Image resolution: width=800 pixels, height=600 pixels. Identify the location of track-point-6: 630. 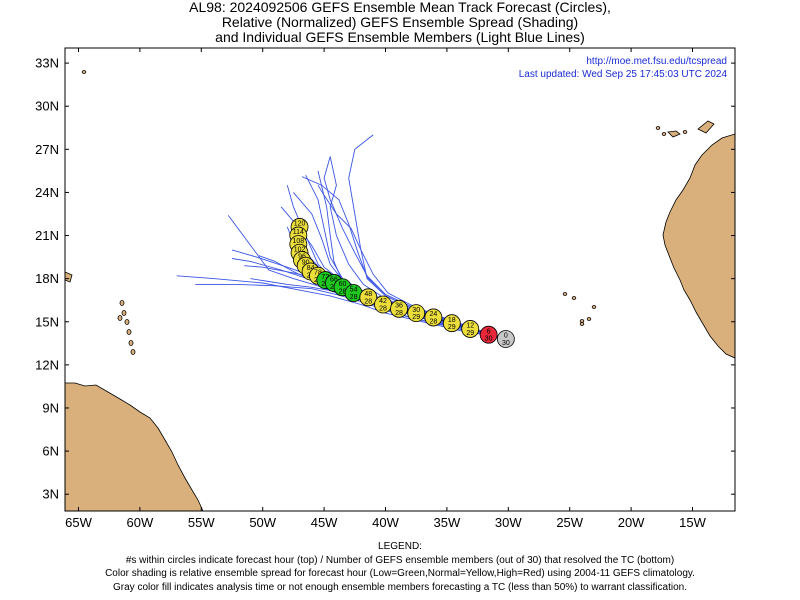
(488, 334).